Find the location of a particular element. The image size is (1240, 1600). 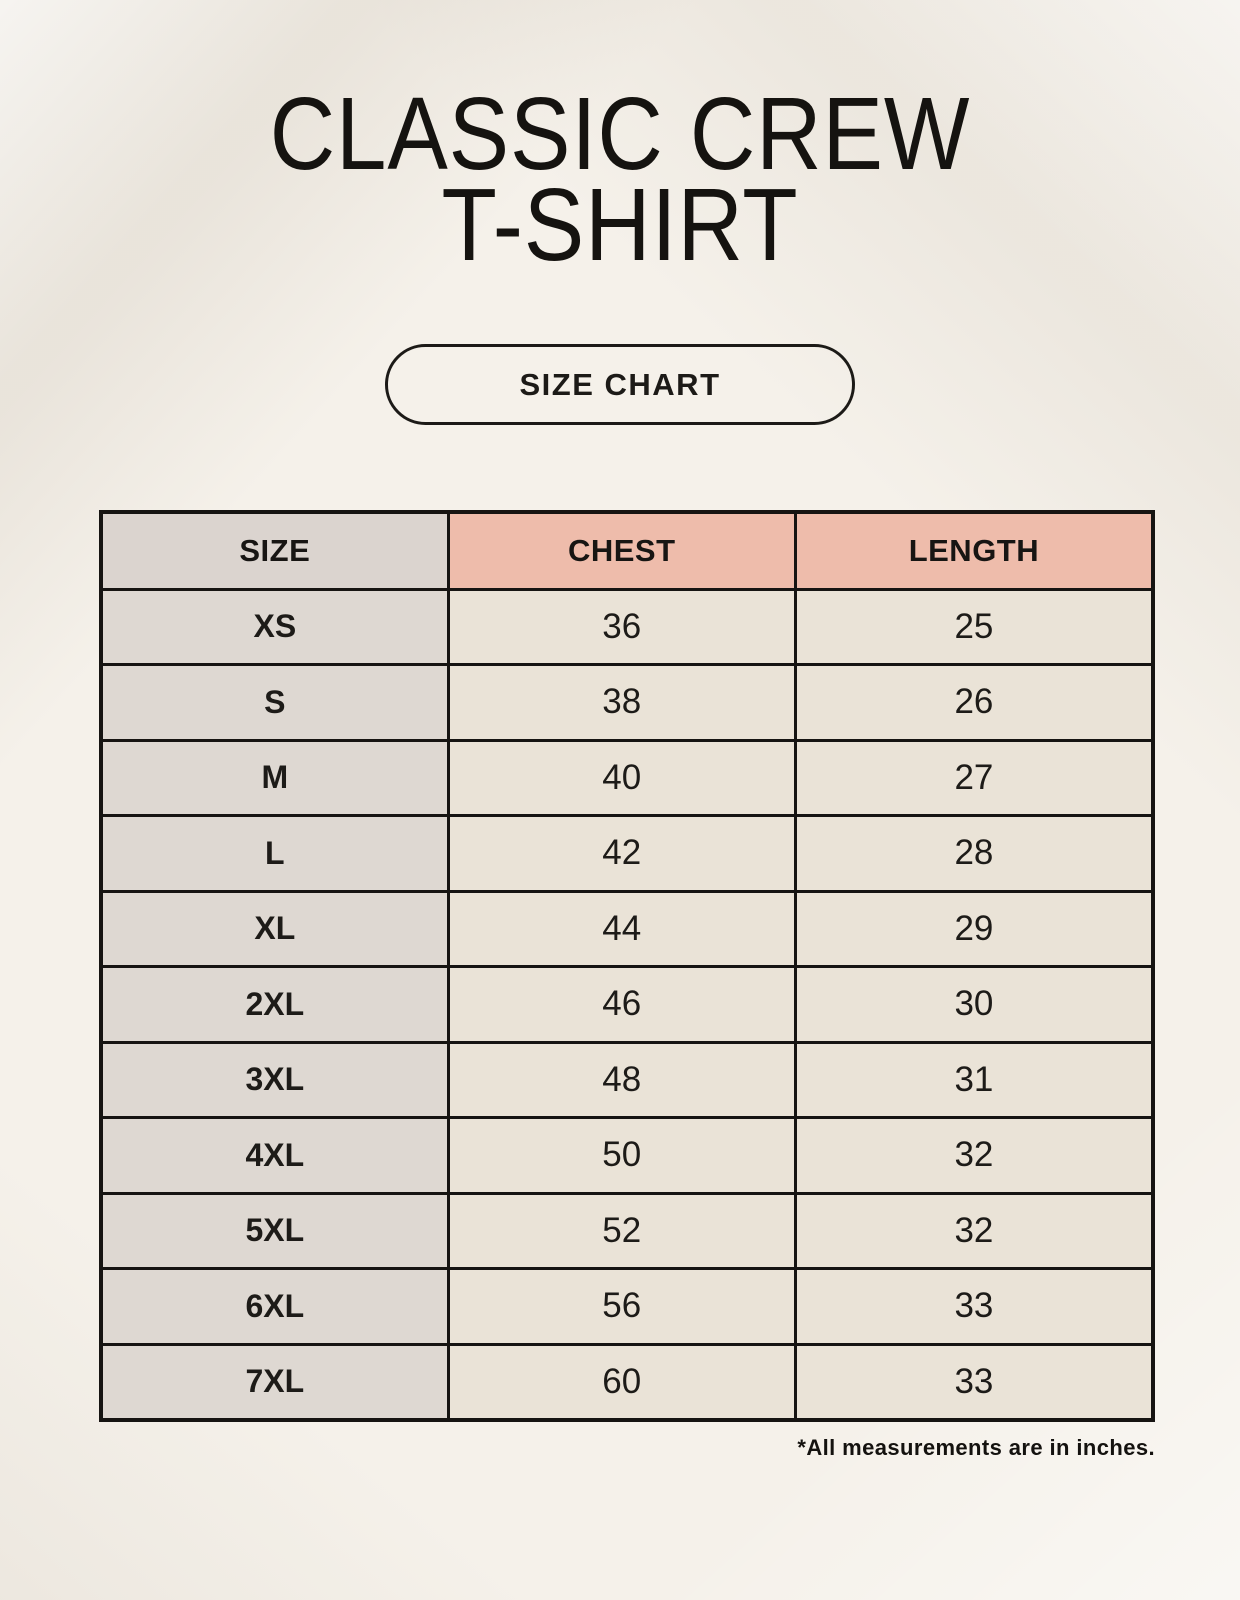

length-cell: 29 is located at coordinates (974, 928).